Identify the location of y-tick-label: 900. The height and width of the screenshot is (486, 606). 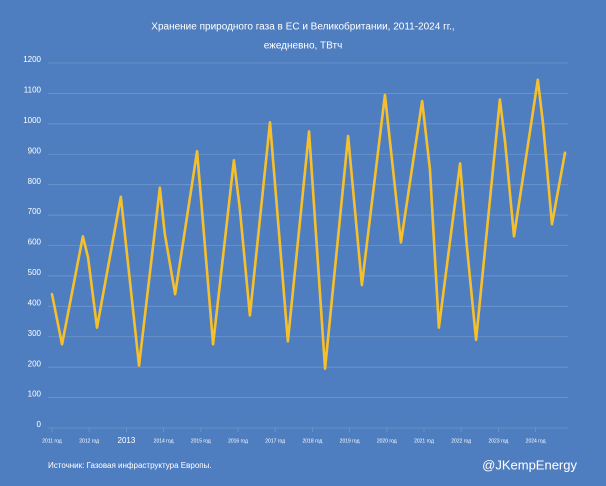
(35, 150).